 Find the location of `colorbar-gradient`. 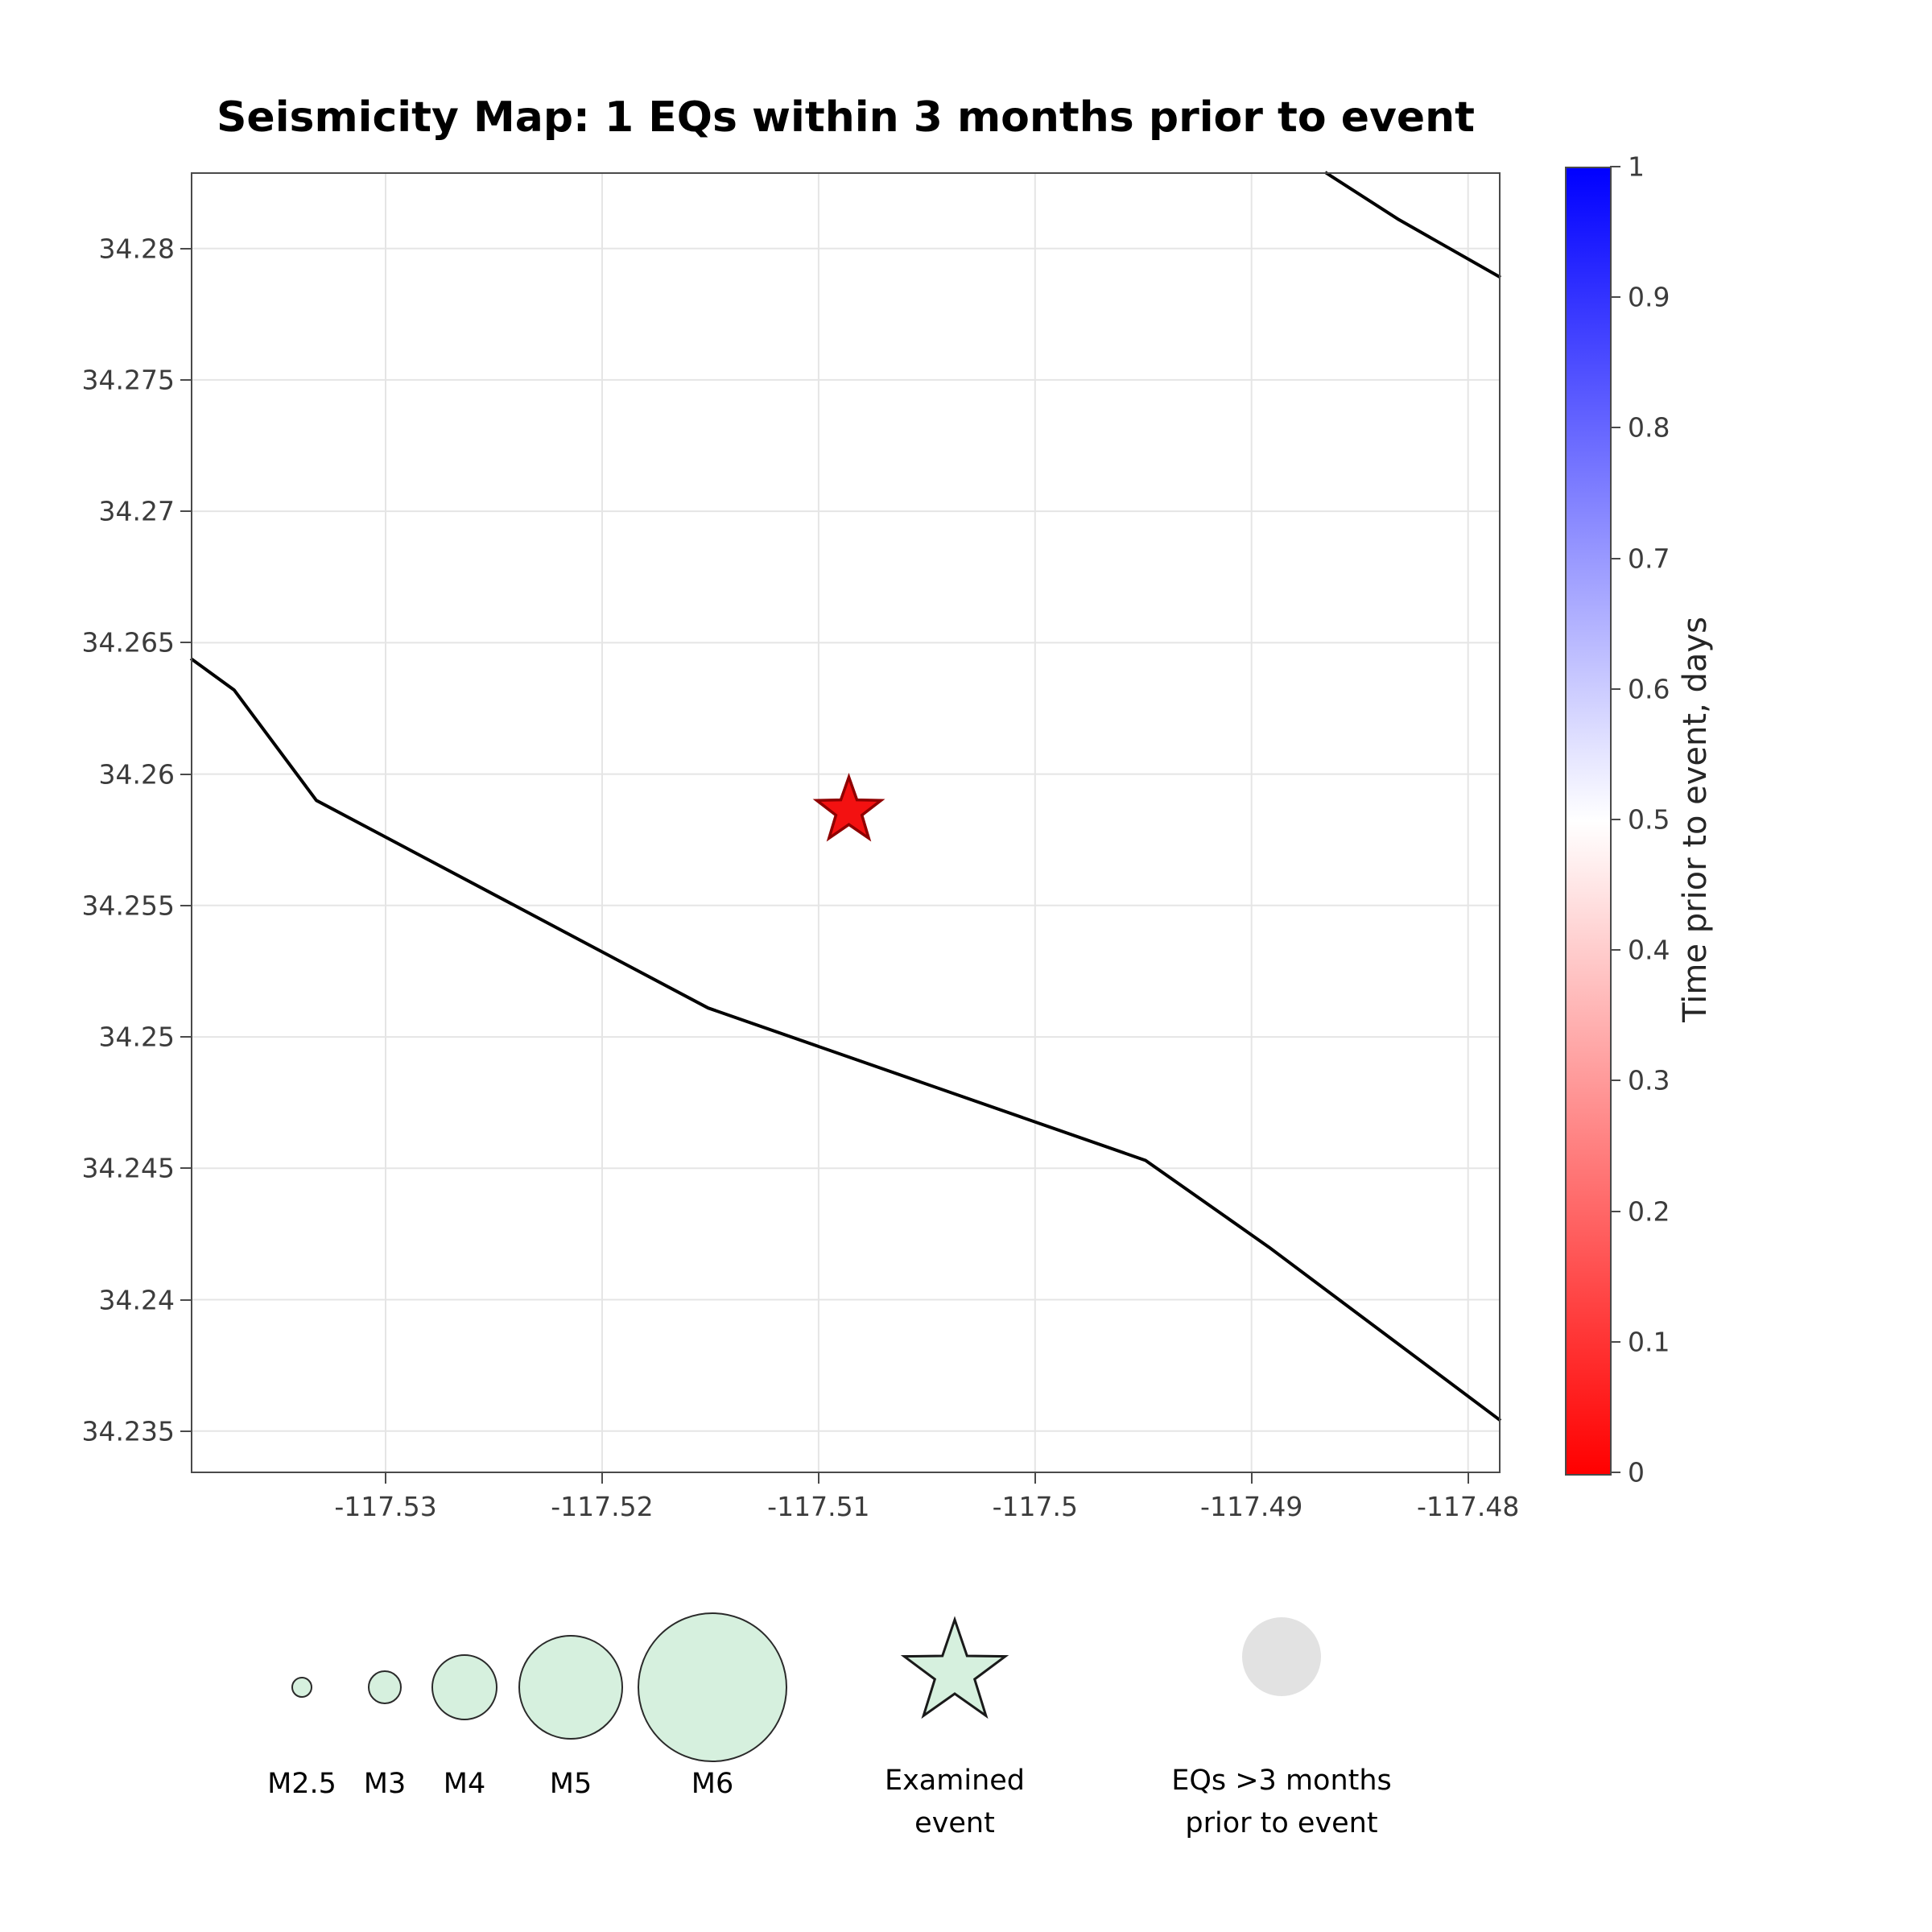

colorbar-gradient is located at coordinates (1588, 821).